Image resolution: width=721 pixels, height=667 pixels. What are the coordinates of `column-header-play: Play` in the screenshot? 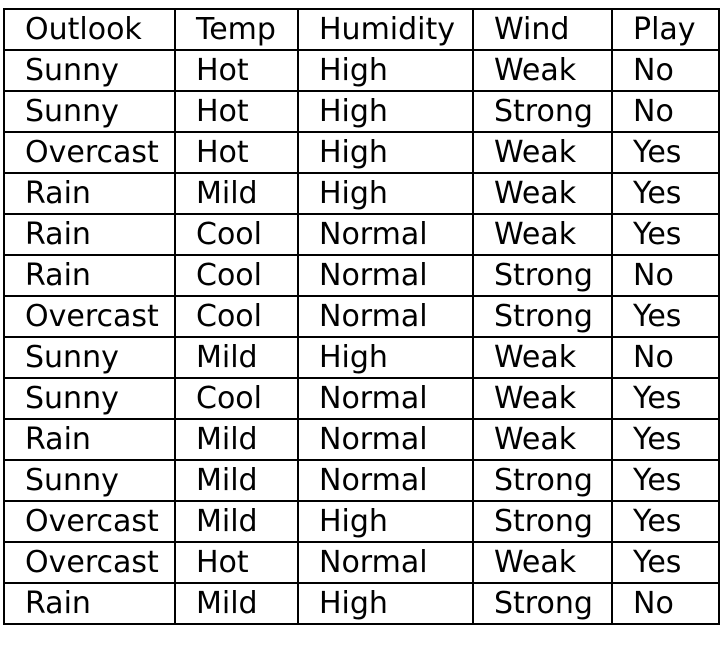 It's located at (665, 29).